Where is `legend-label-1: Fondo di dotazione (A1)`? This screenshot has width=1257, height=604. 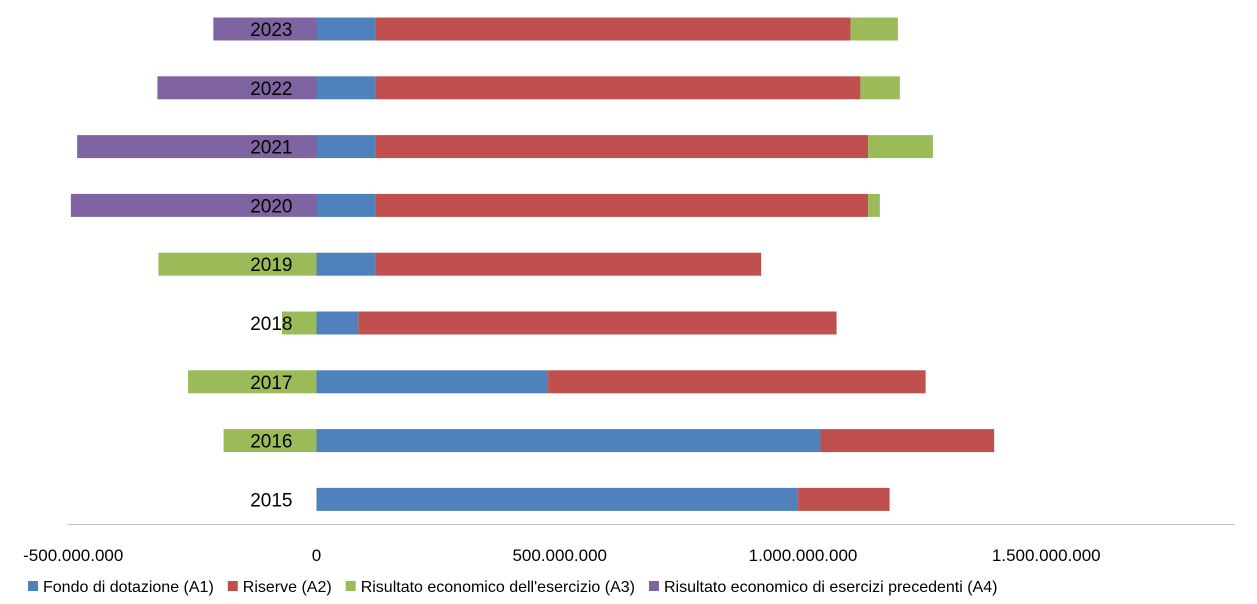
legend-label-1: Fondo di dotazione (A1) is located at coordinates (128, 587).